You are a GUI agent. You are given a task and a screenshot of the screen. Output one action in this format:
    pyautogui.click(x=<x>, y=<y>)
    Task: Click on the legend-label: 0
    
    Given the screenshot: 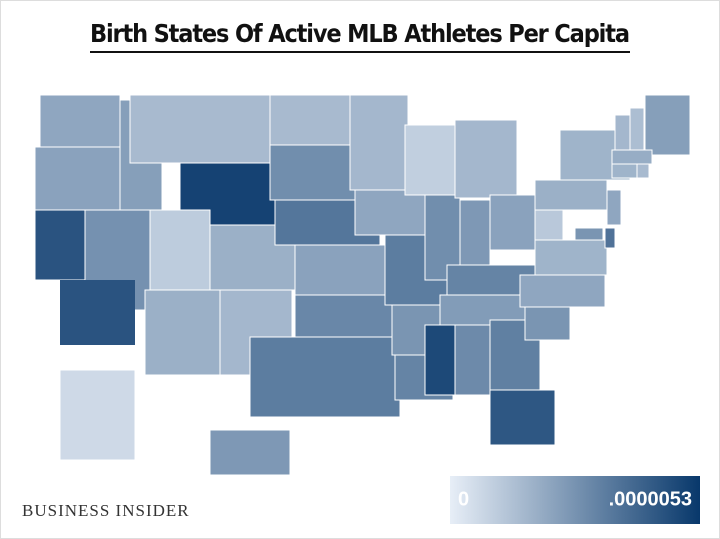 What is the action you would take?
    pyautogui.click(x=463, y=499)
    